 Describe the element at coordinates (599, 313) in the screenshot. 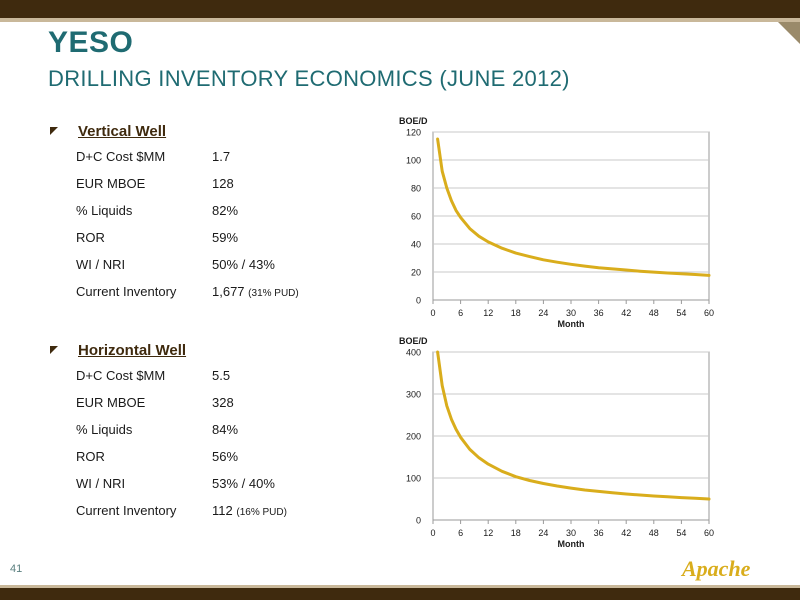

I see `x-tick-label: 36` at that location.